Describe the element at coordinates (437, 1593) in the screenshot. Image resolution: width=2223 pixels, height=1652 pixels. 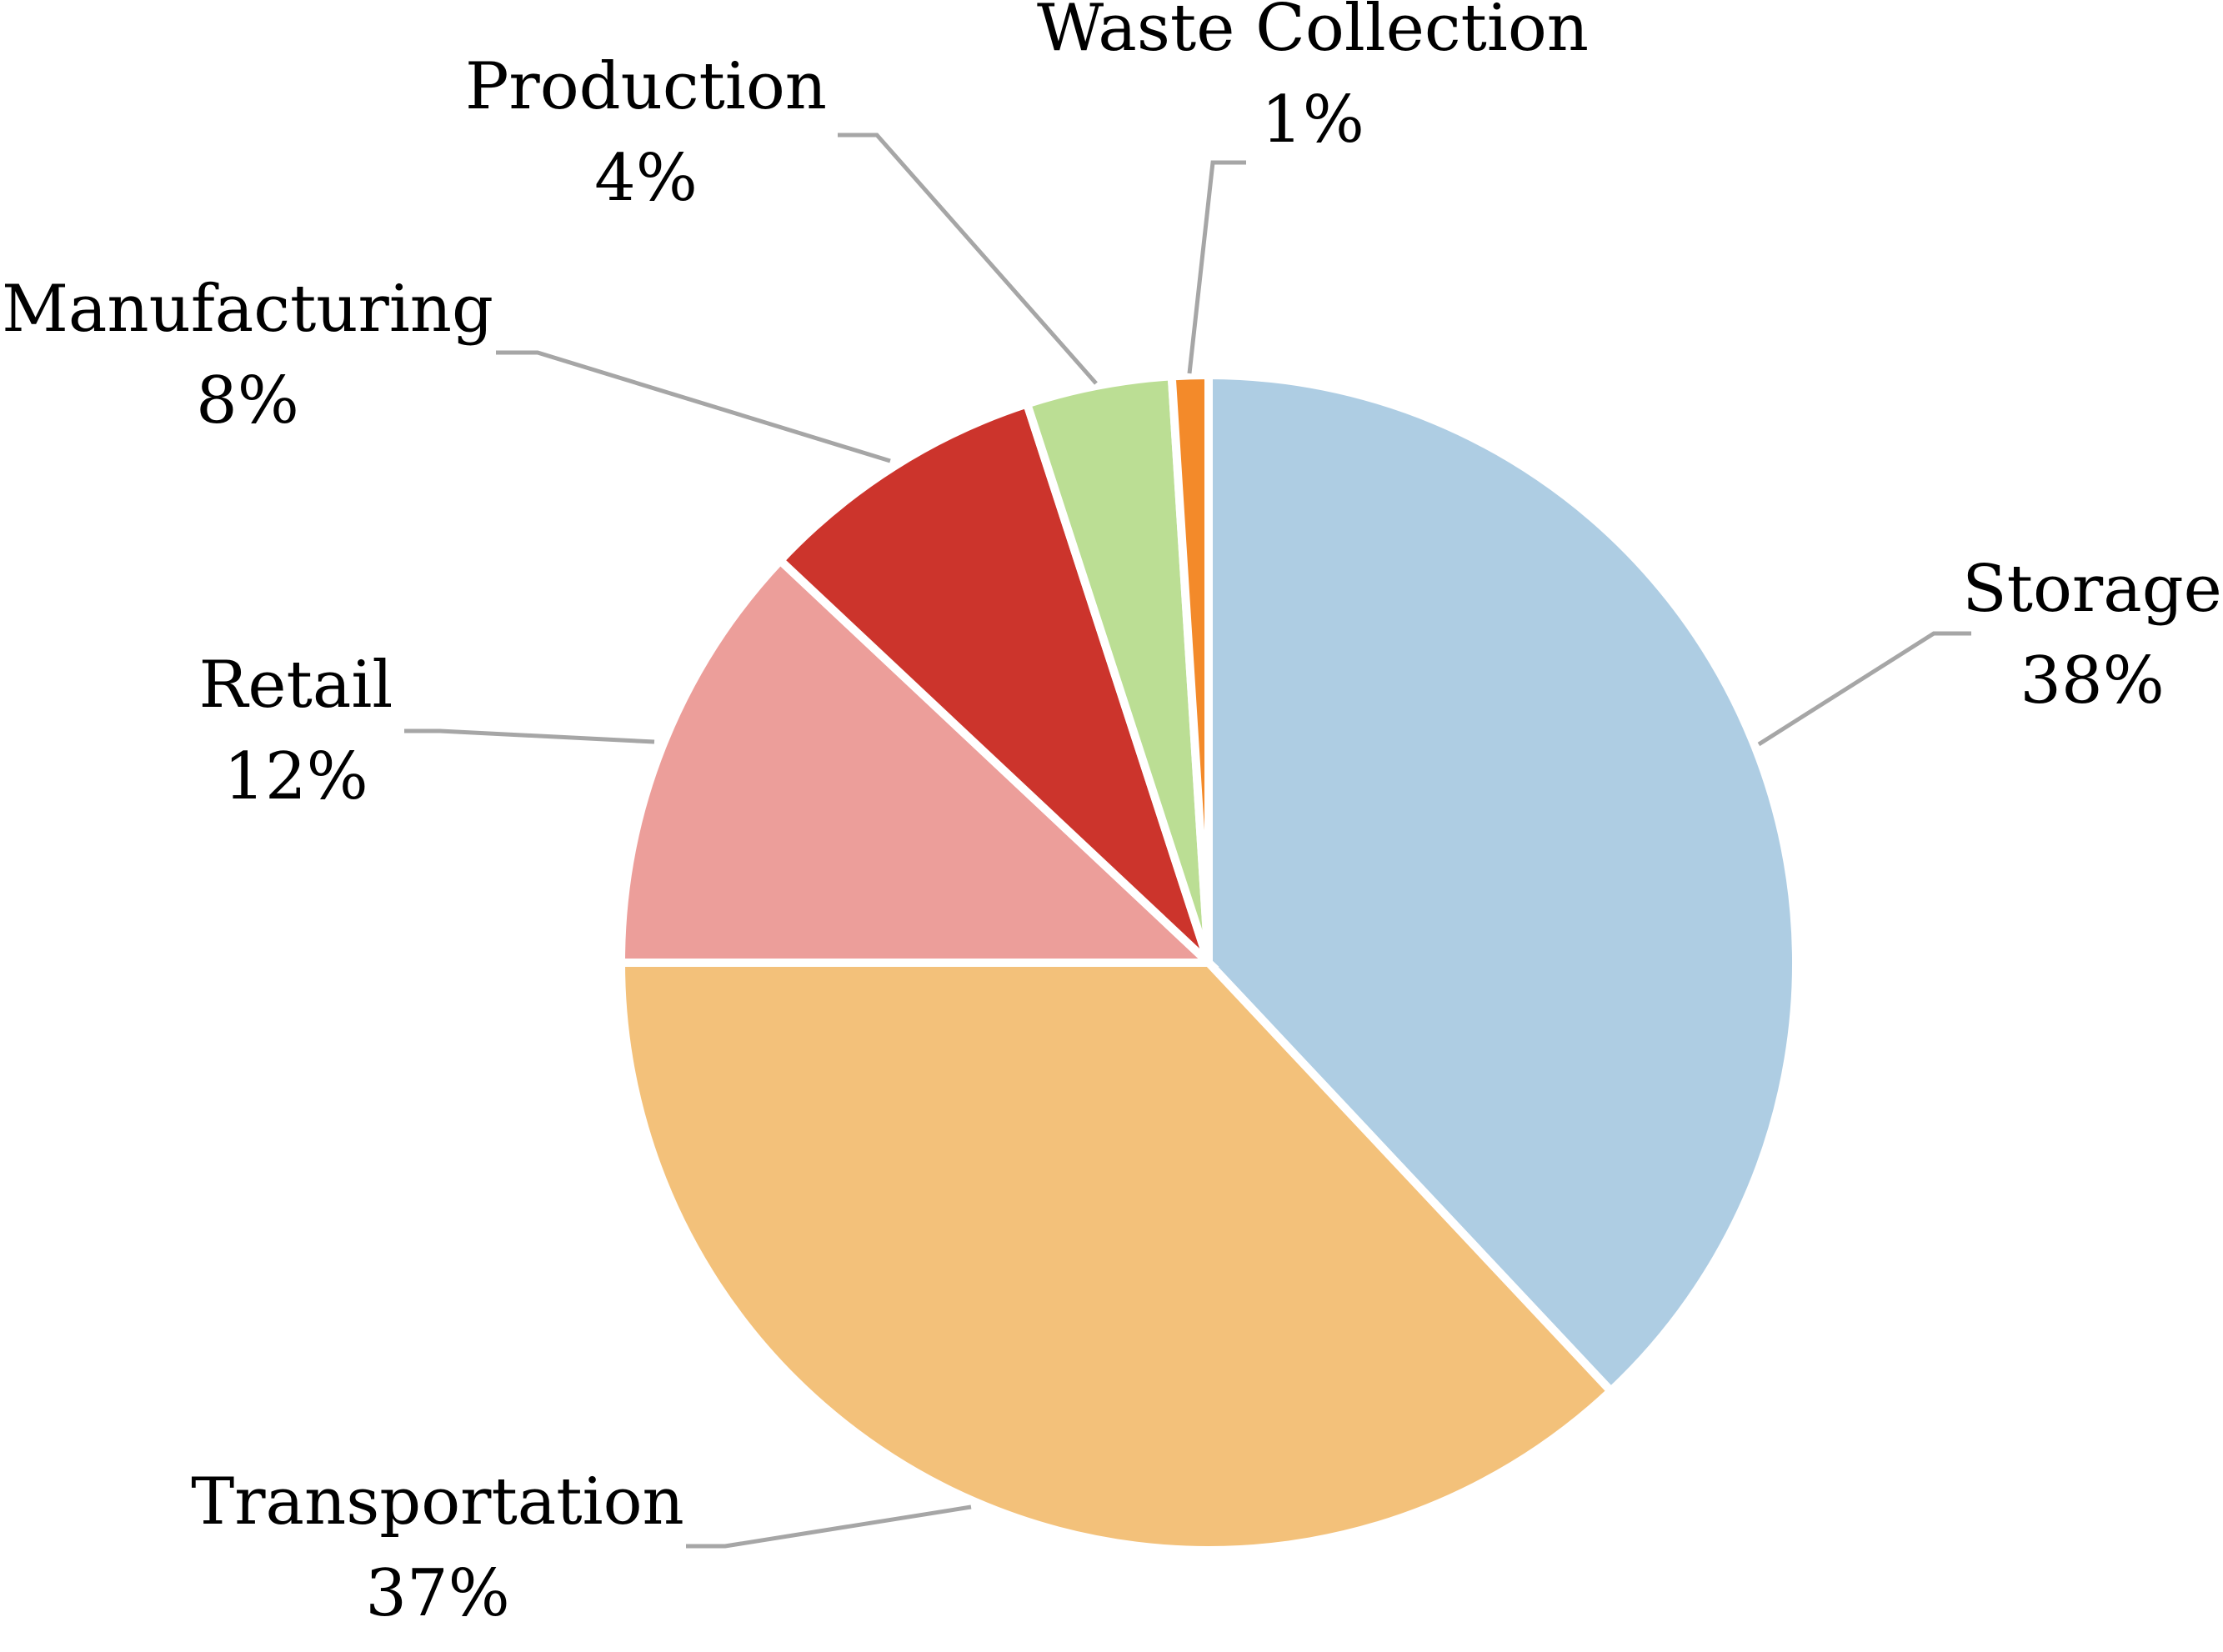
I see `slice-value-transportation: 37%` at that location.